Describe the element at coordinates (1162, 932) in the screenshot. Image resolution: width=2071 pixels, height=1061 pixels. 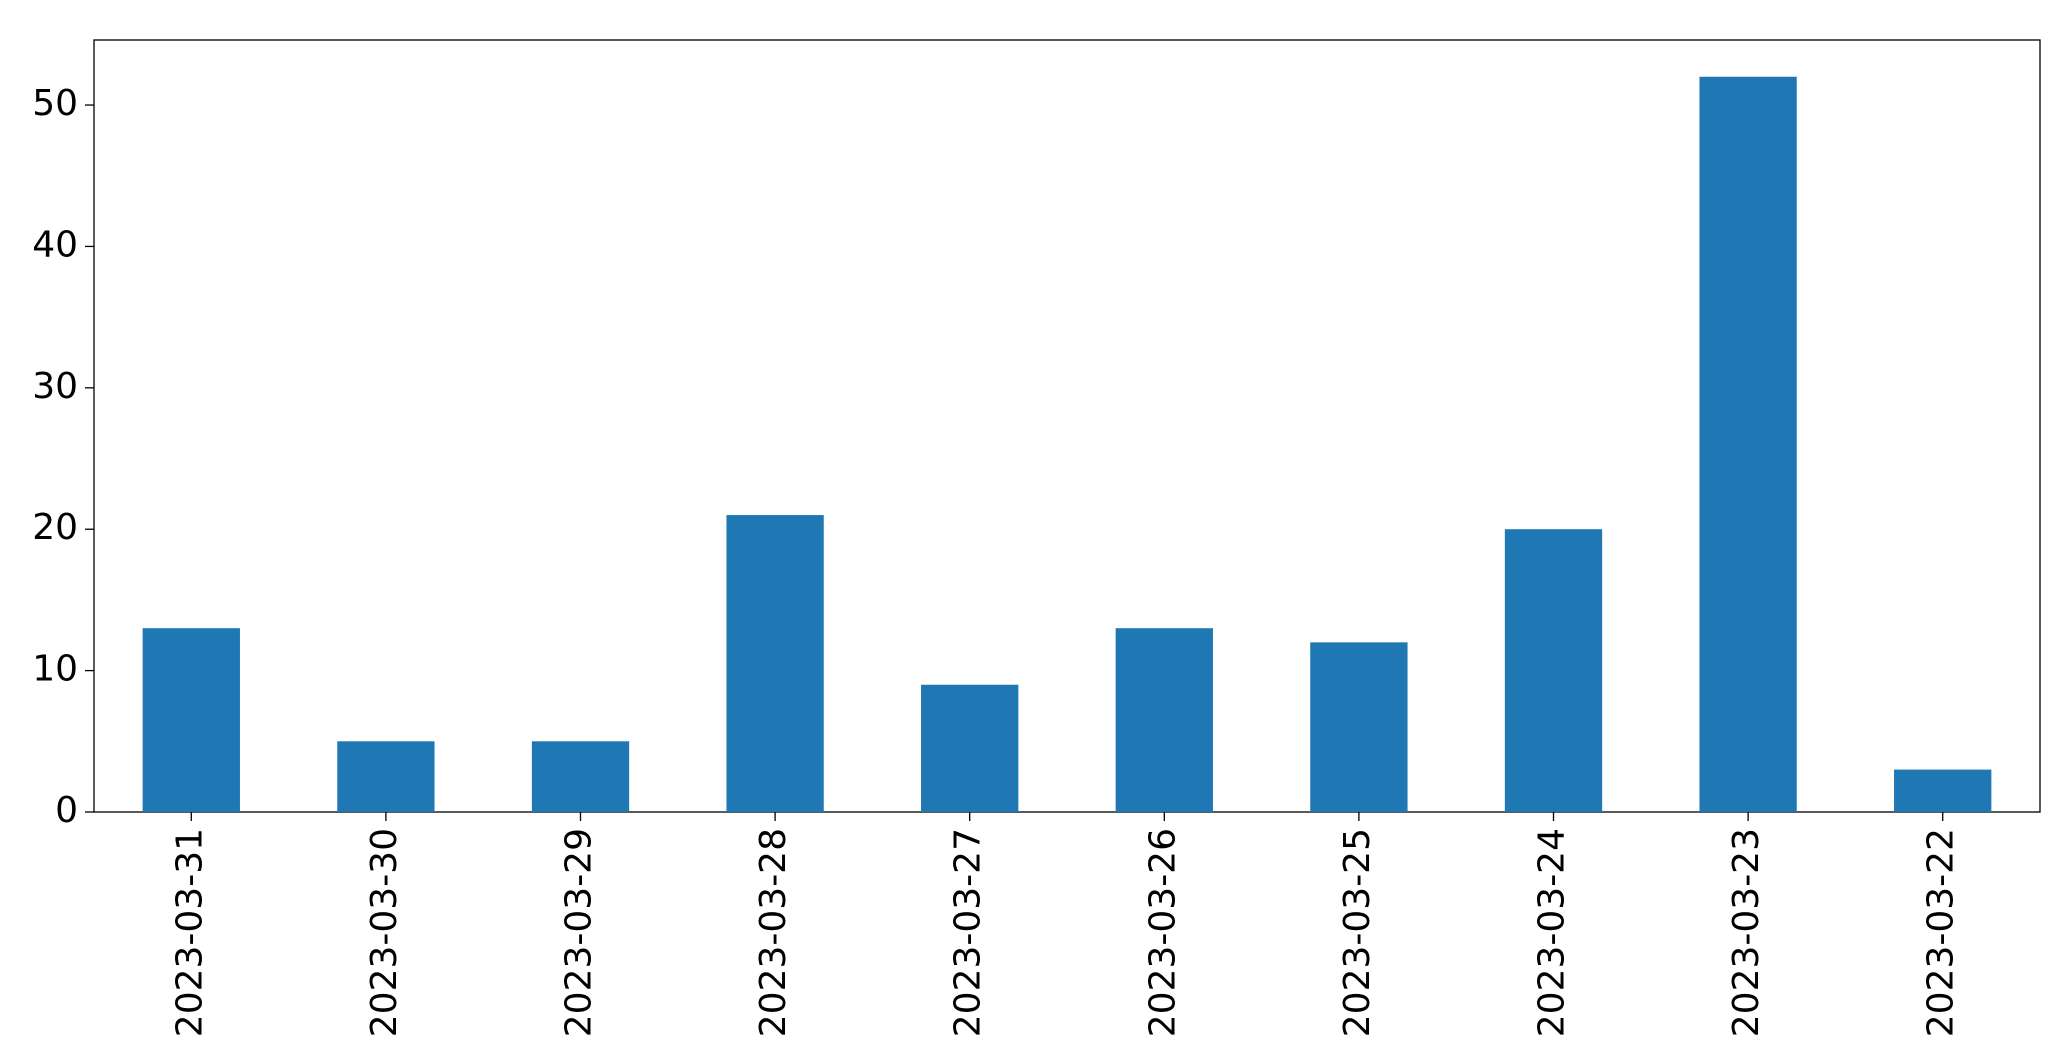
I see `x-tick-label: 2023-03-26` at that location.